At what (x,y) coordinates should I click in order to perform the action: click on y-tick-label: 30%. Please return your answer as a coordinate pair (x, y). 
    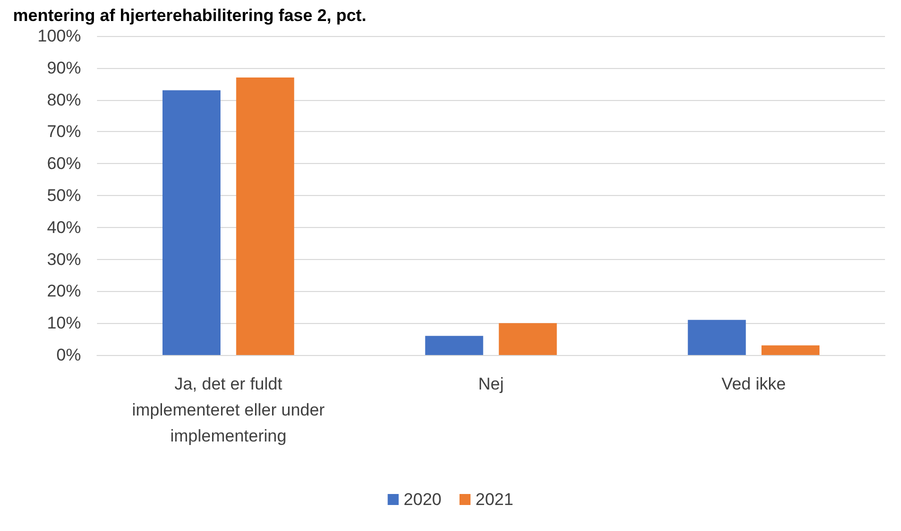
    Looking at the image, I should click on (63, 259).